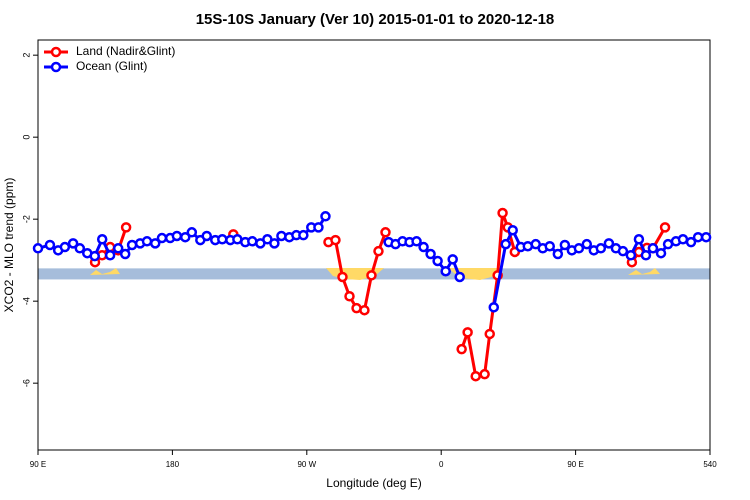  Describe the element at coordinates (373, 483) in the screenshot. I see `x-axis-label: Longitude (deg E)` at that location.